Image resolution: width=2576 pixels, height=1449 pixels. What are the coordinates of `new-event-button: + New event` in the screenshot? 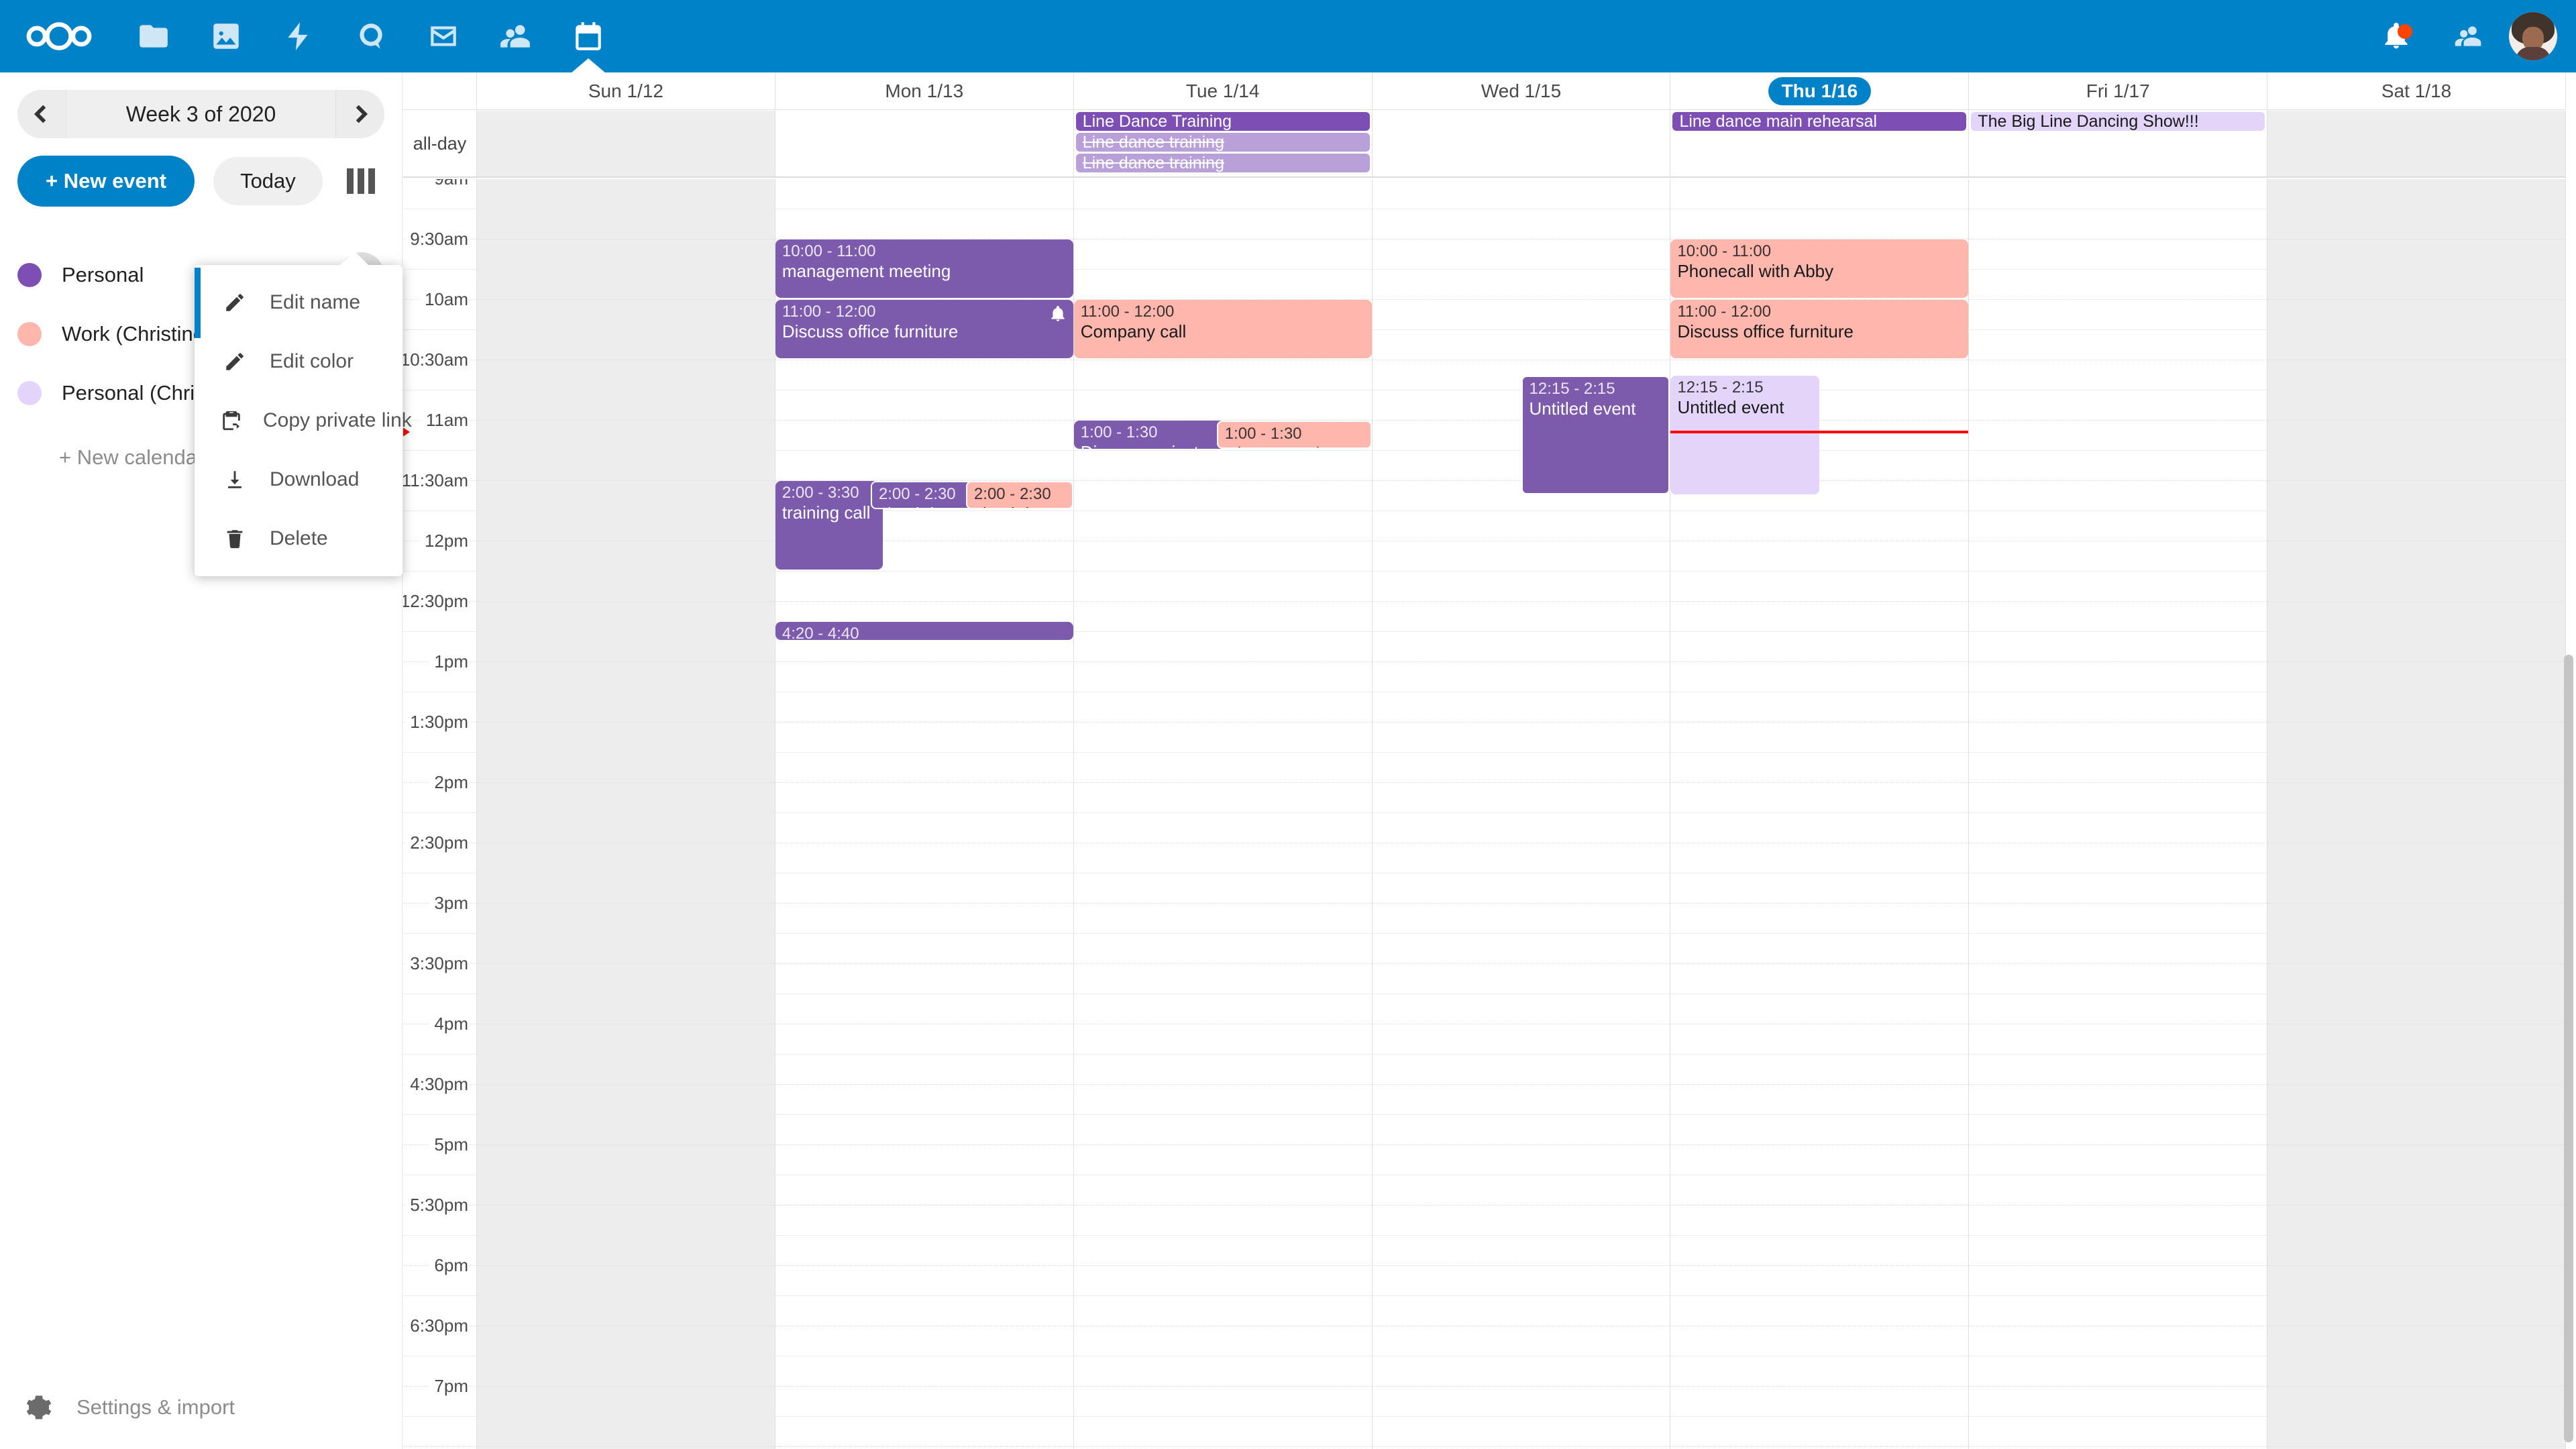 It's located at (106, 181).